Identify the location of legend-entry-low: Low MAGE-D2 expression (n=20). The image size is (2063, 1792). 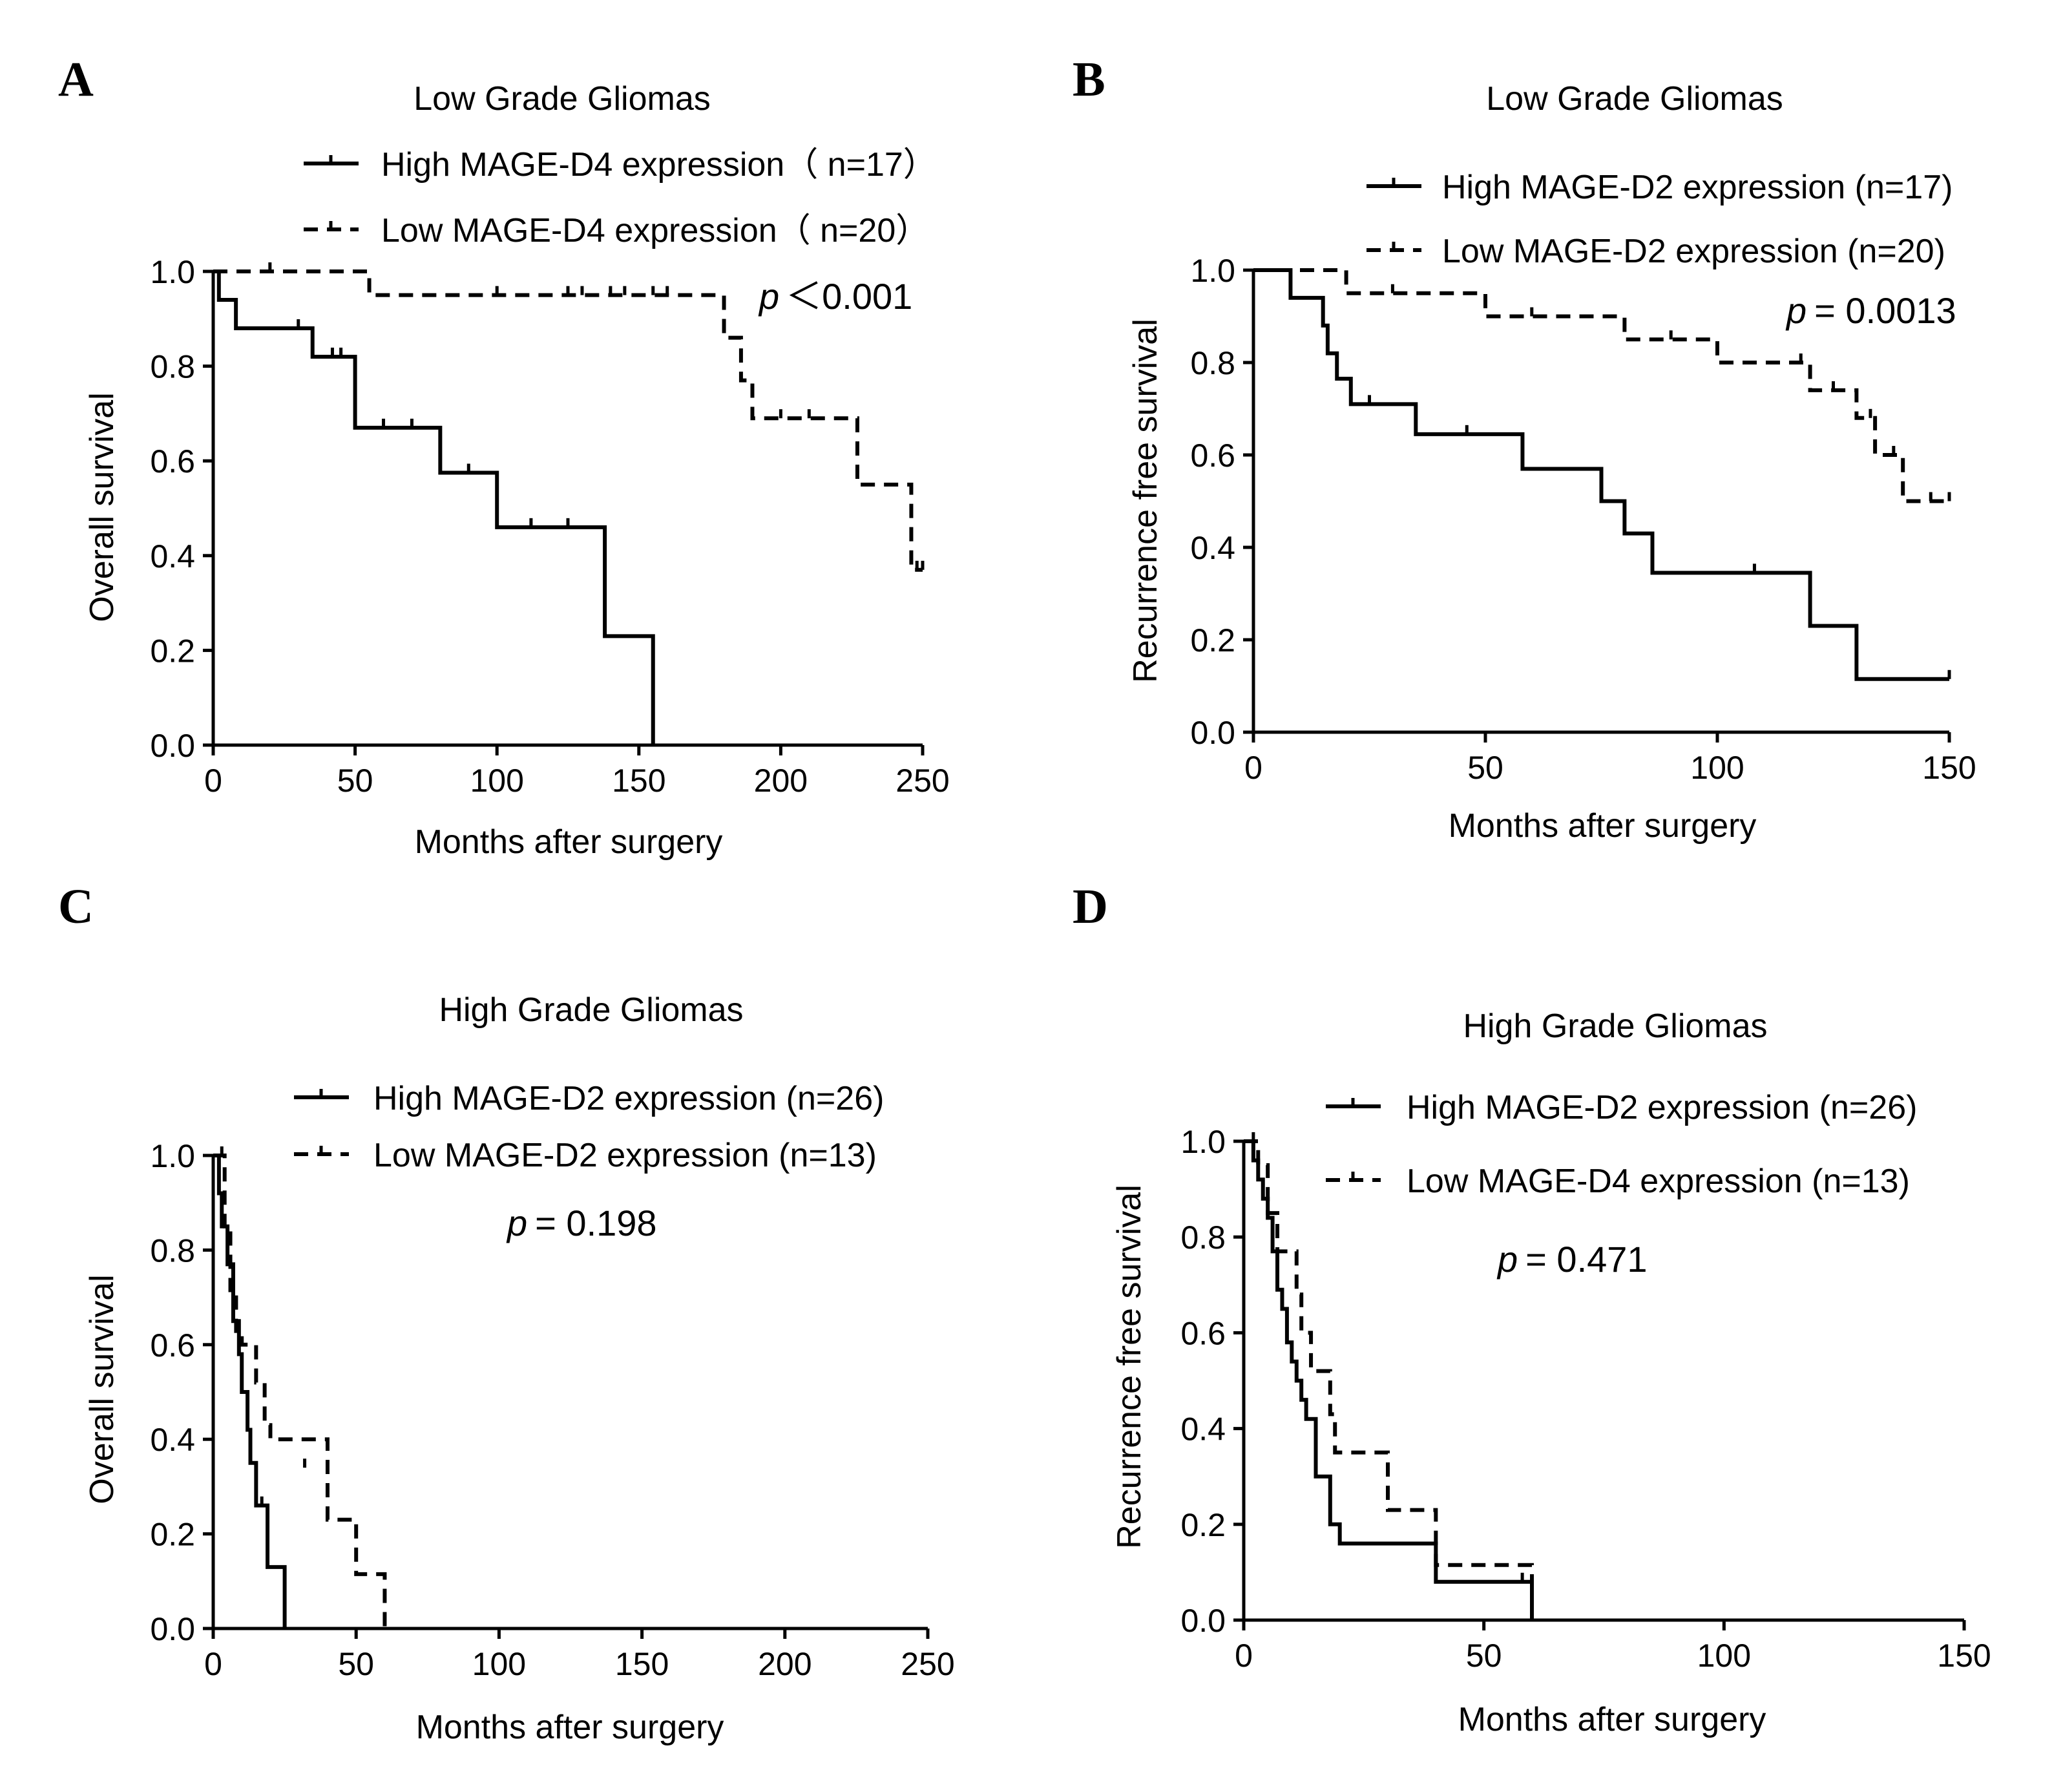
(1693, 252).